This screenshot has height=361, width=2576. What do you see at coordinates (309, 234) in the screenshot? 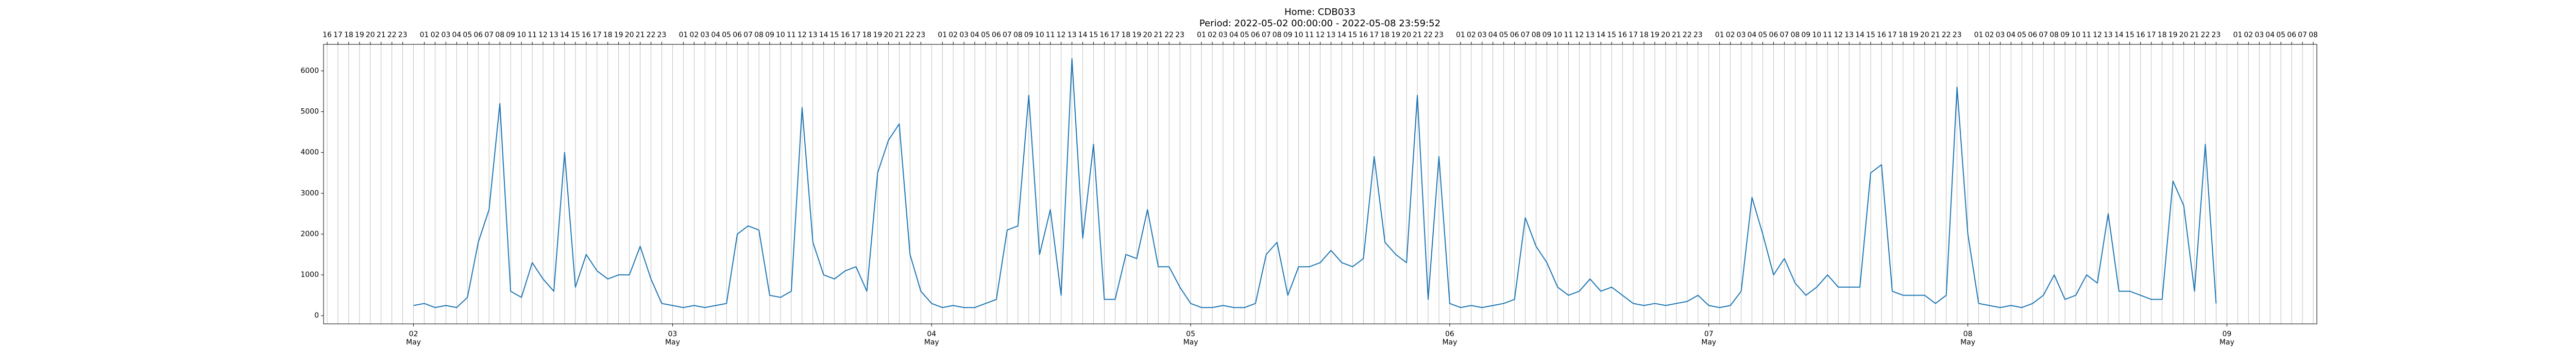
I see `y-tick-label: 2000` at bounding box center [309, 234].